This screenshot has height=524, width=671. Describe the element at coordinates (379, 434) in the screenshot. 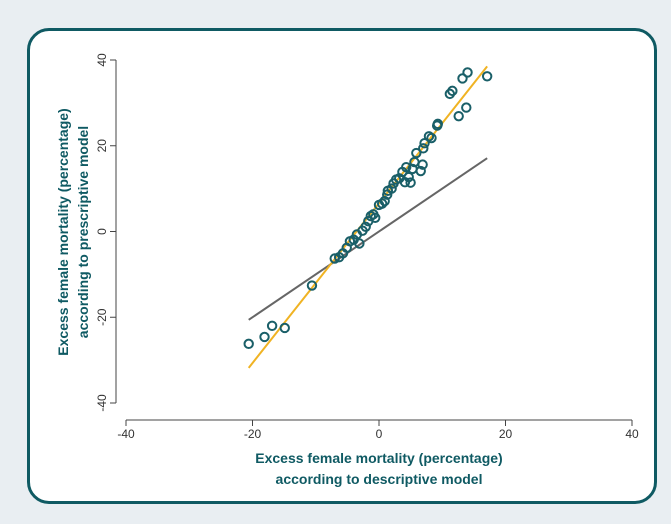

I see `x-tick-label: 0` at that location.